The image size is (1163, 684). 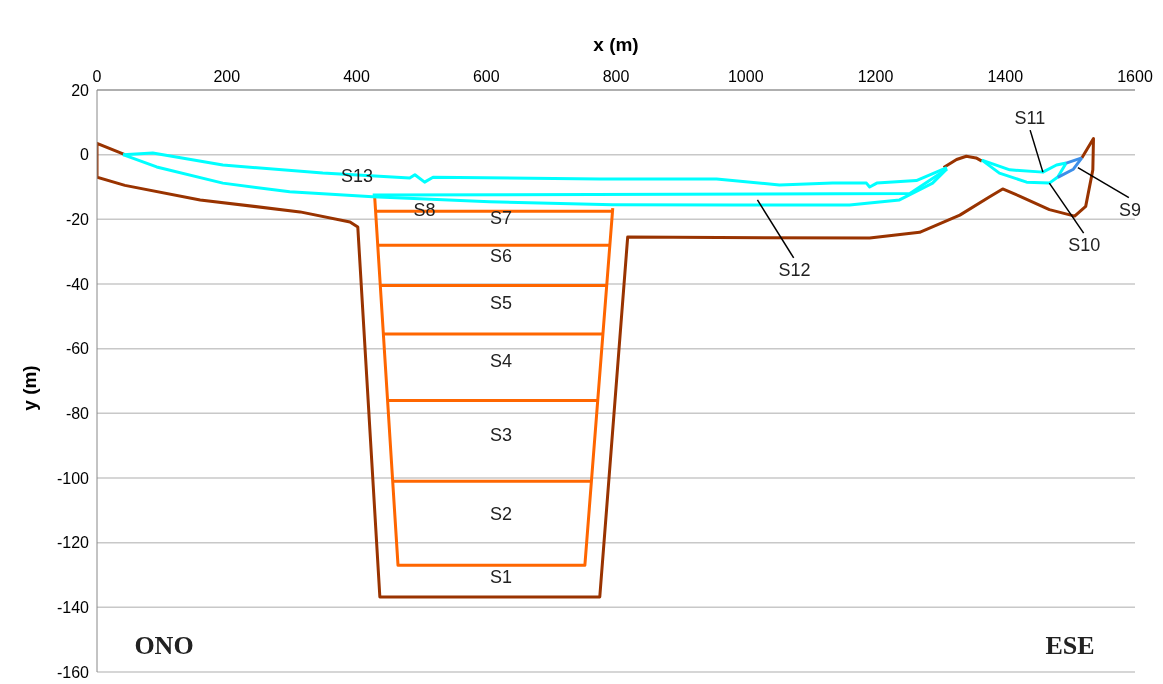 What do you see at coordinates (77, 349) in the screenshot?
I see `y-tick-label: -60` at bounding box center [77, 349].